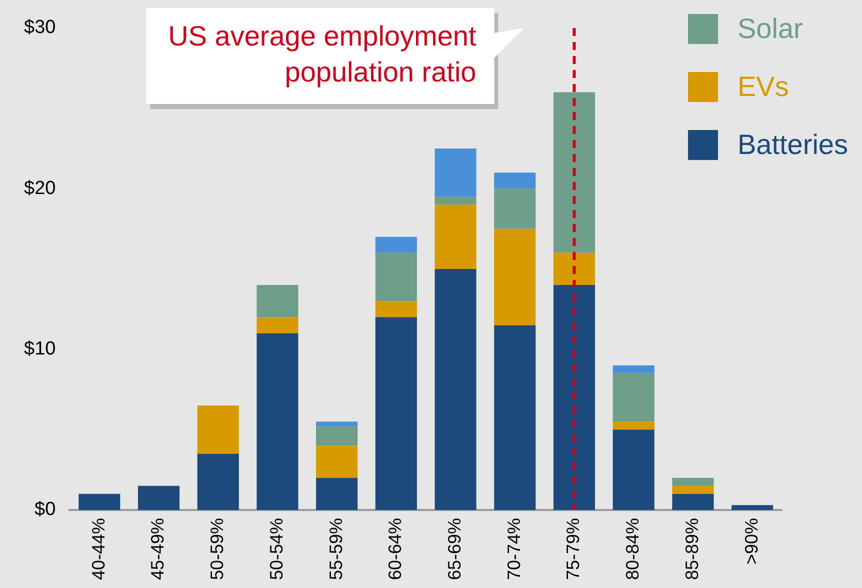 The height and width of the screenshot is (588, 862). What do you see at coordinates (217, 549) in the screenshot?
I see `x-tick-label: 50-59%` at bounding box center [217, 549].